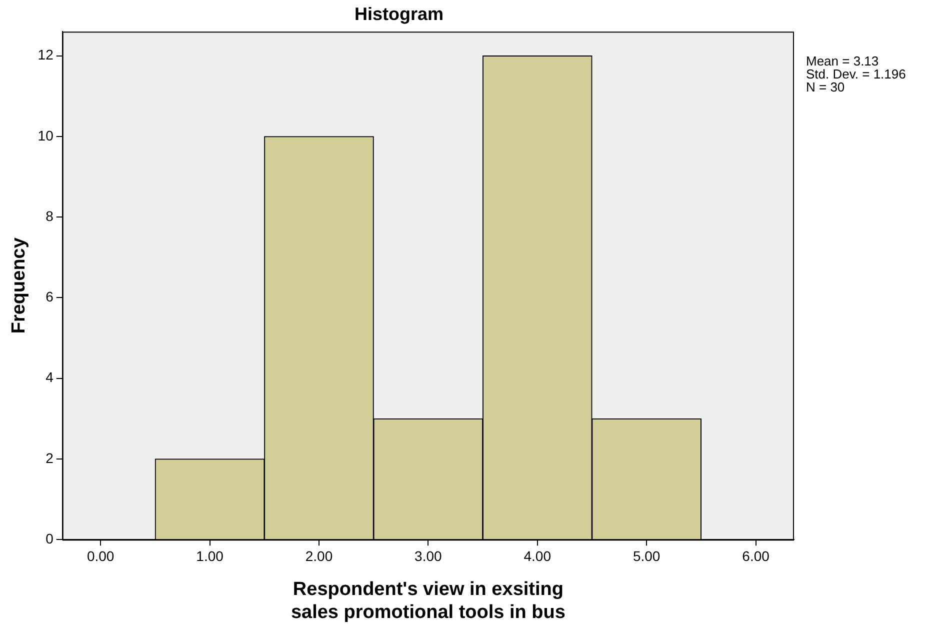 Image resolution: width=950 pixels, height=632 pixels. What do you see at coordinates (50, 216) in the screenshot?
I see `y-tick-label: 8` at bounding box center [50, 216].